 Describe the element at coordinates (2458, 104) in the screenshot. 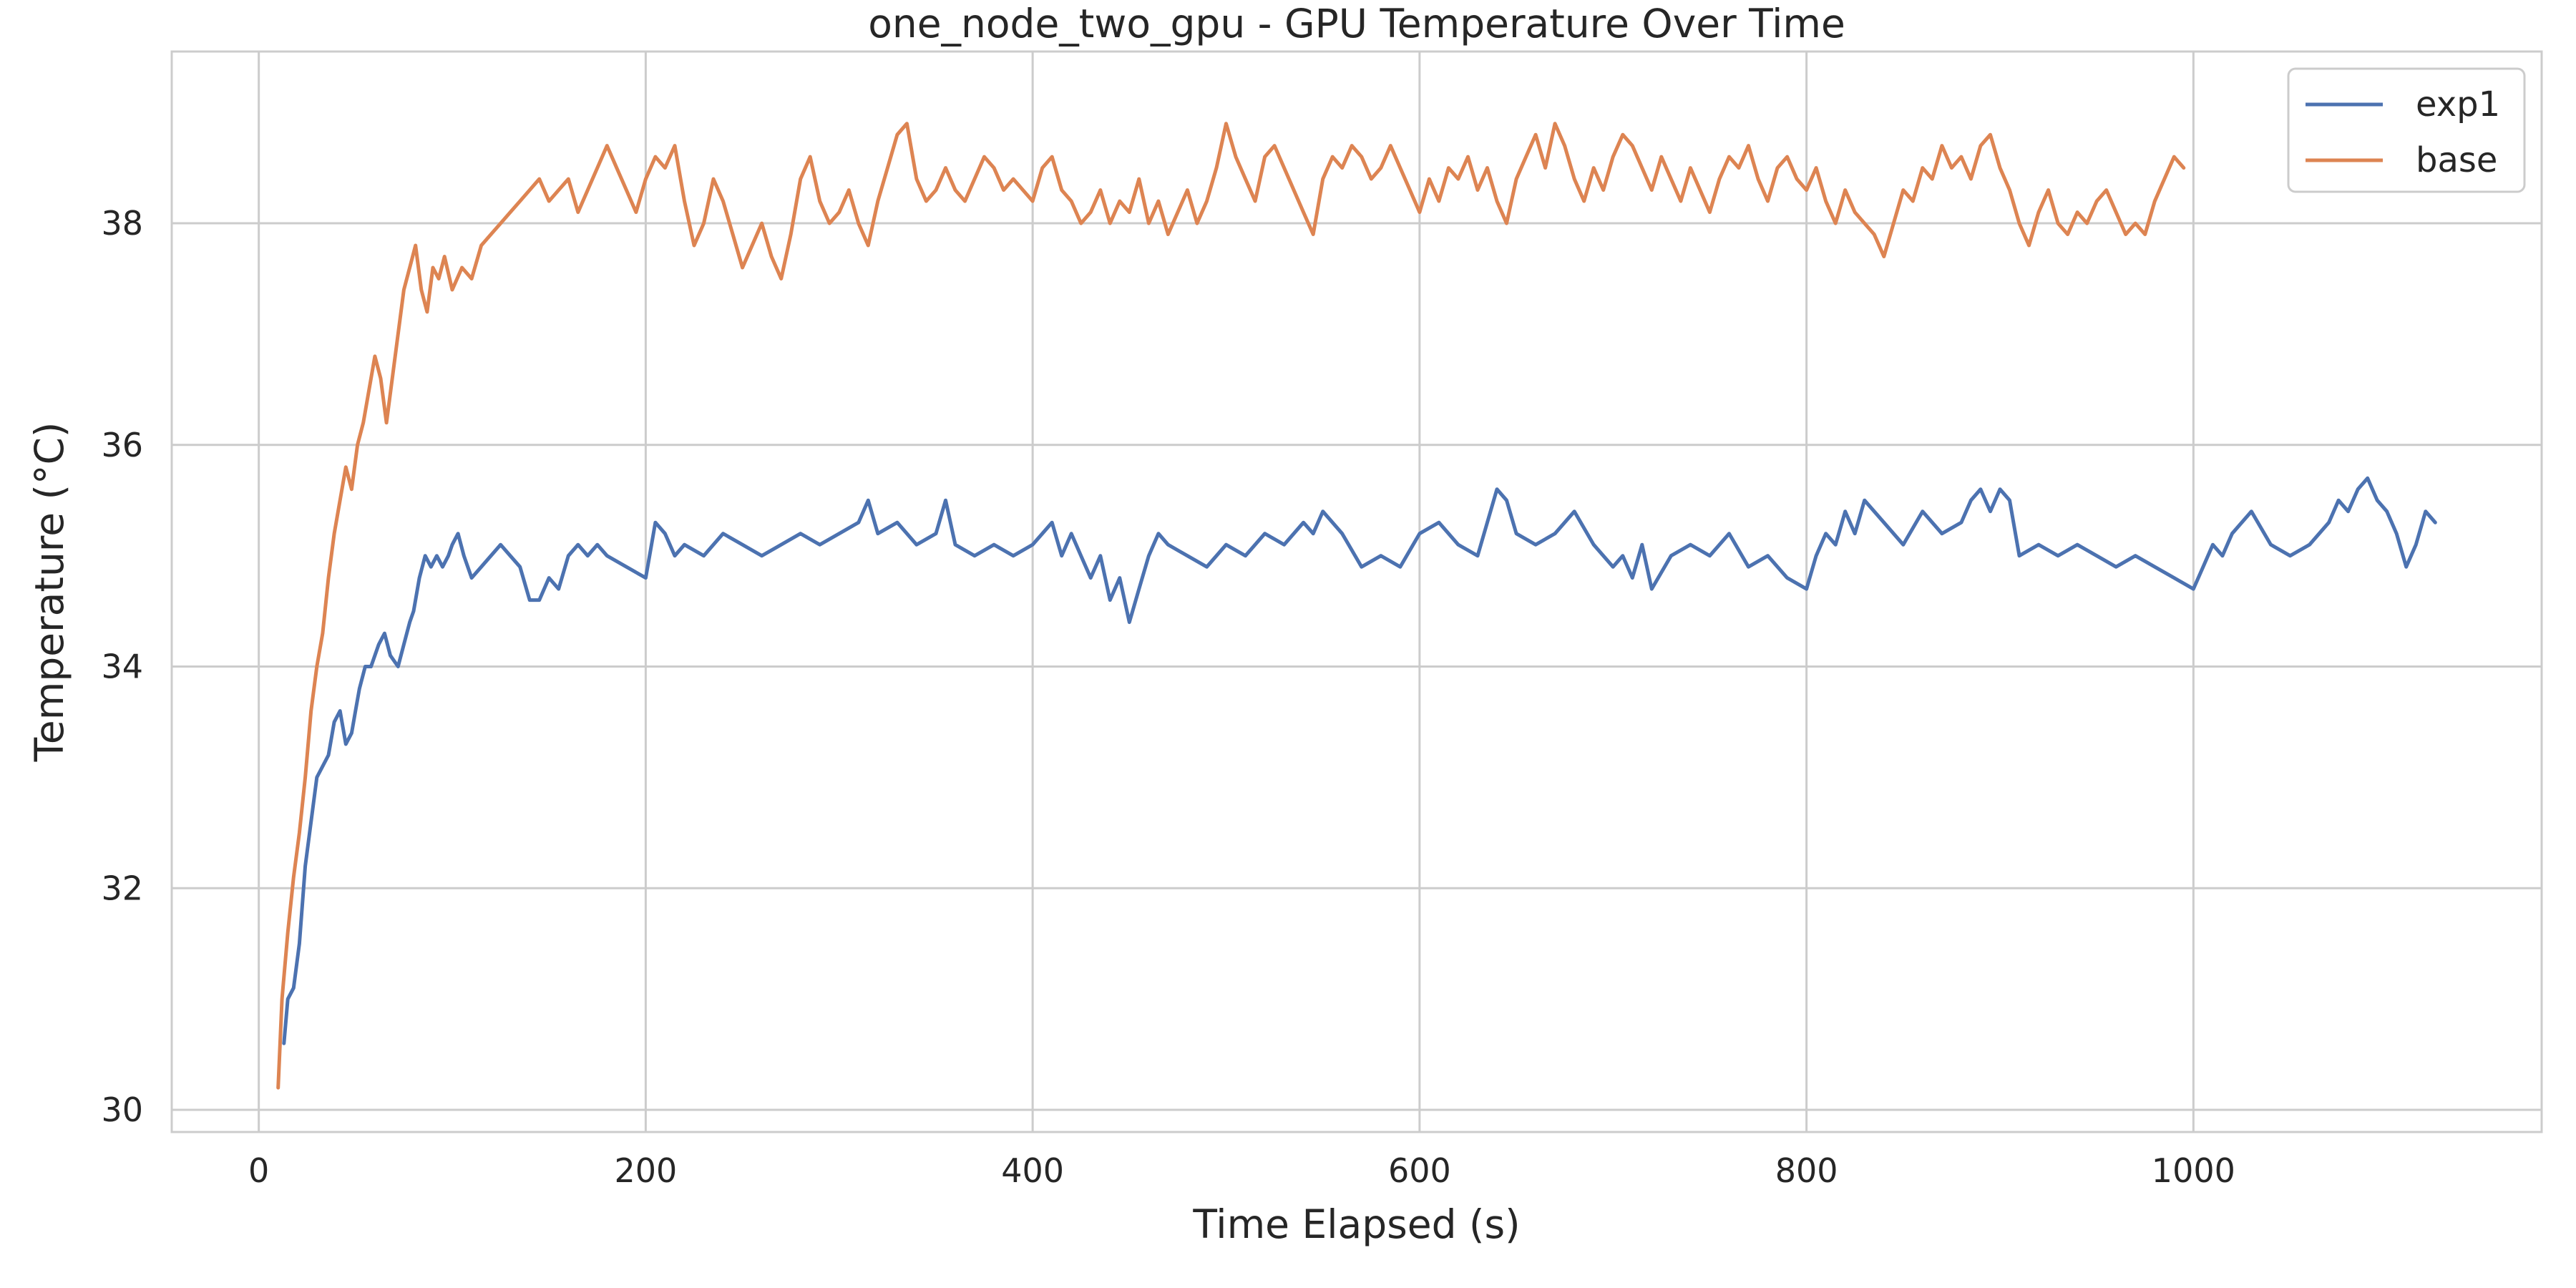

I see `legend-label-exp1: exp1` at that location.